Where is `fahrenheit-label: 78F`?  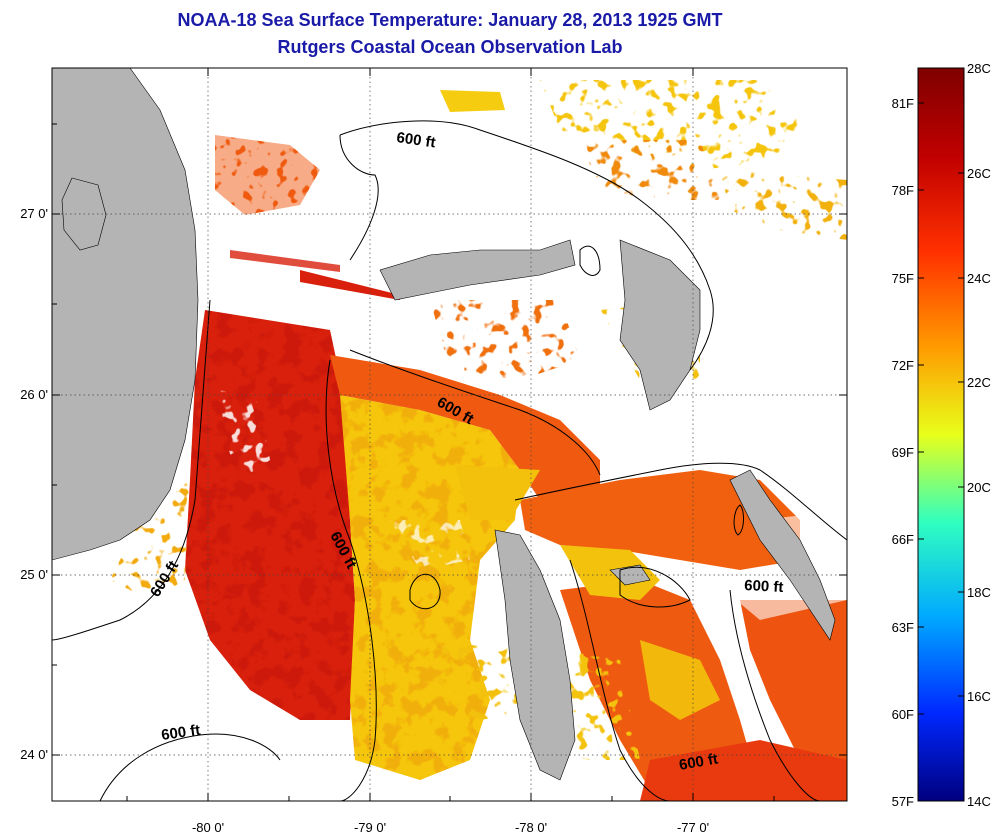 fahrenheit-label: 78F is located at coordinates (903, 190).